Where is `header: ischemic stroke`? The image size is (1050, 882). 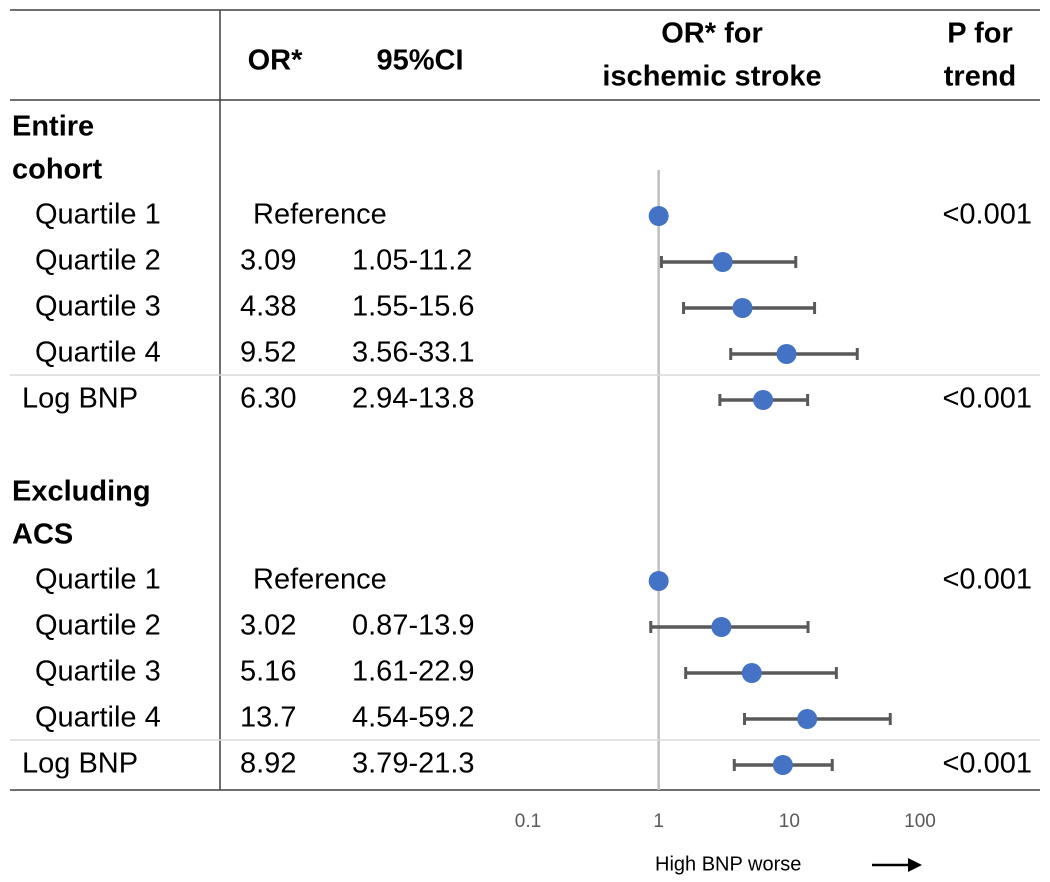
header: ischemic stroke is located at coordinates (711, 77).